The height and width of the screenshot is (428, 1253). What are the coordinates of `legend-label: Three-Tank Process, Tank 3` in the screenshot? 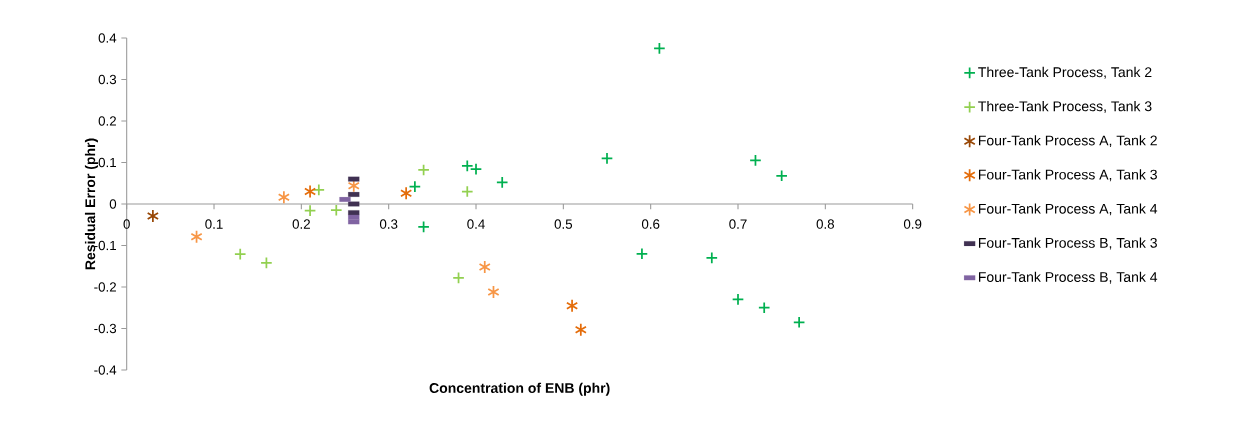 It's located at (1065, 106).